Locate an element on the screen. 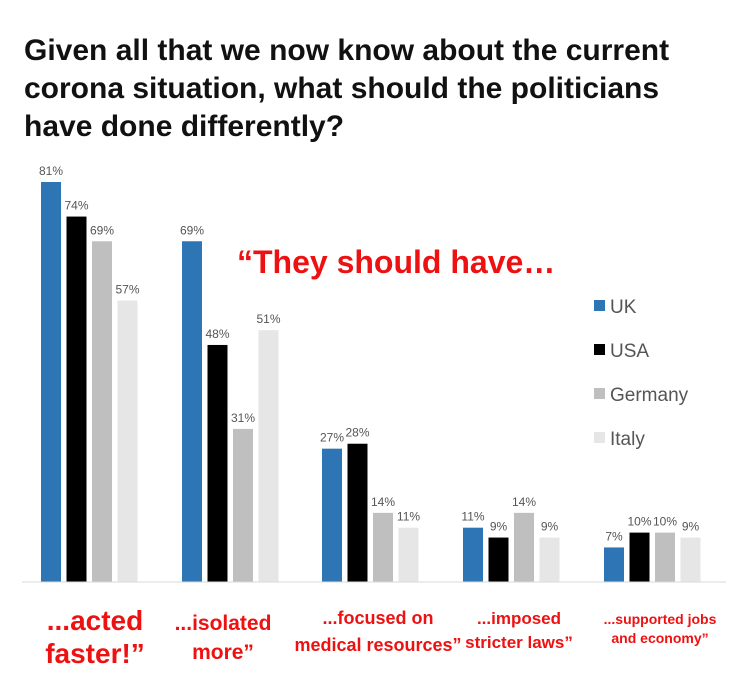  value-label-usa-3: 28% is located at coordinates (357, 433).